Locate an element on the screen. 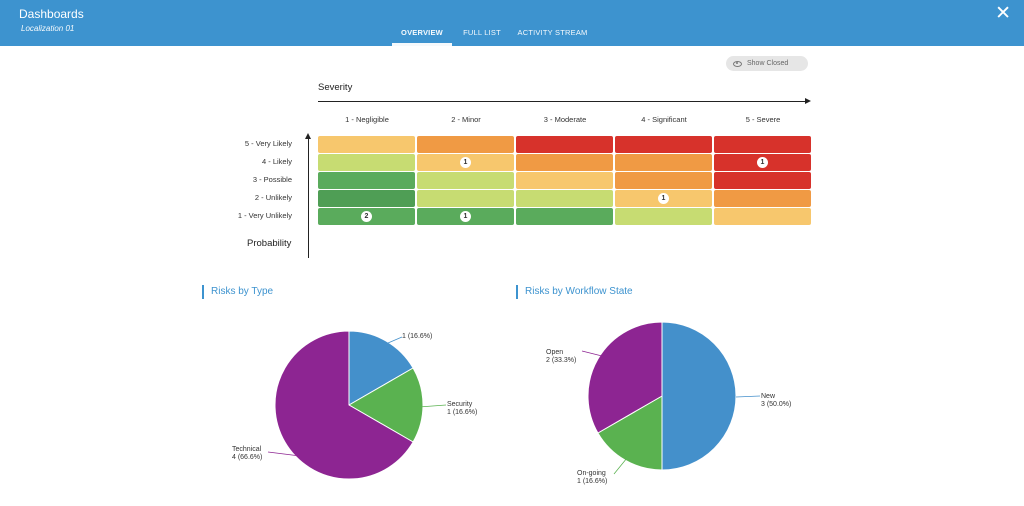  type-slice-label-technical: Technical 4 (66.6%) is located at coordinates (247, 454).